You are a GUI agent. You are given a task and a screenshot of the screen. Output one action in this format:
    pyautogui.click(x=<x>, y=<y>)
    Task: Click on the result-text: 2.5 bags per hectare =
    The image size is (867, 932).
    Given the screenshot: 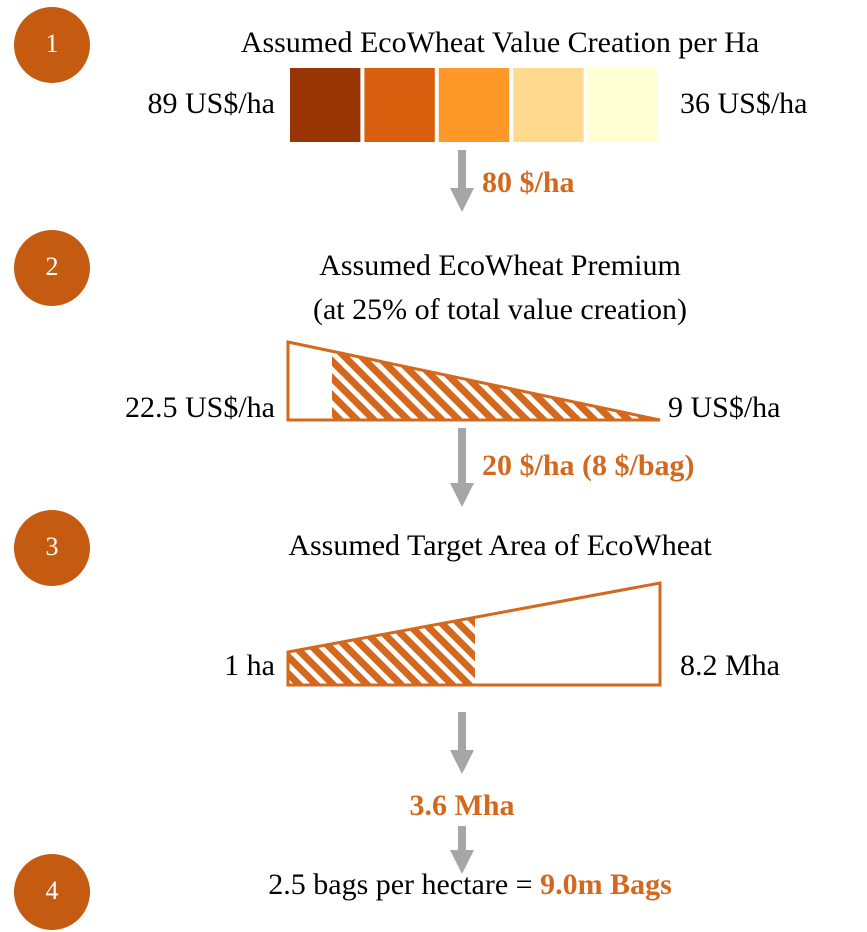 What is the action you would take?
    pyautogui.click(x=404, y=884)
    